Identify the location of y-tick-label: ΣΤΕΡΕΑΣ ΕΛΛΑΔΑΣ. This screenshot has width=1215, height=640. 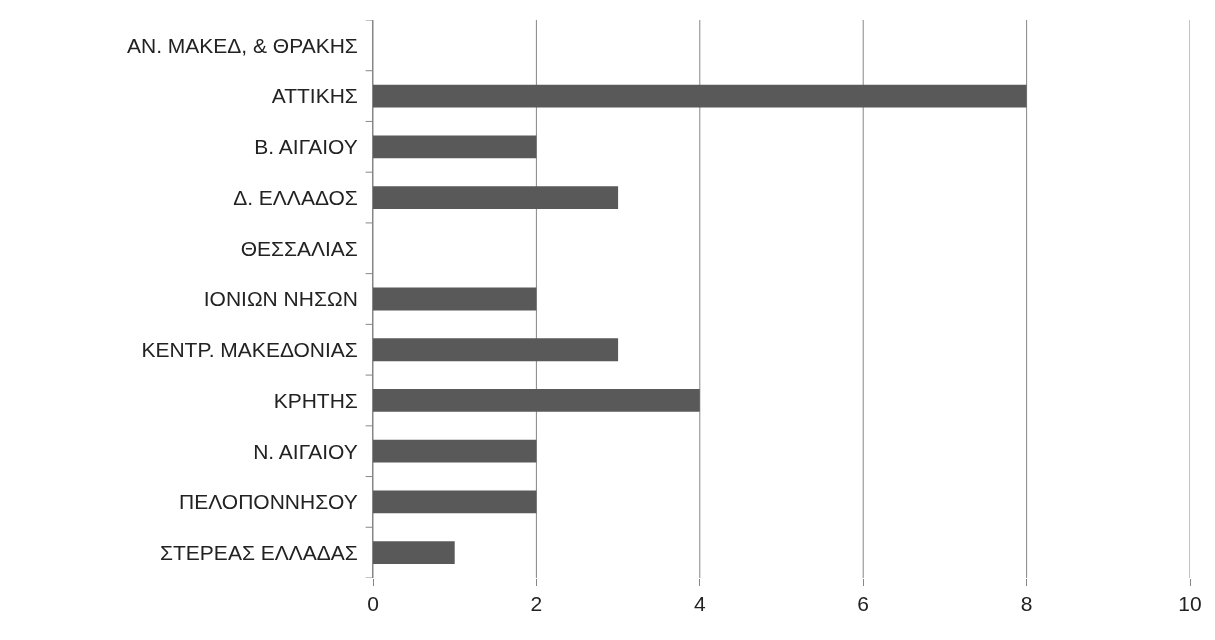
(259, 552).